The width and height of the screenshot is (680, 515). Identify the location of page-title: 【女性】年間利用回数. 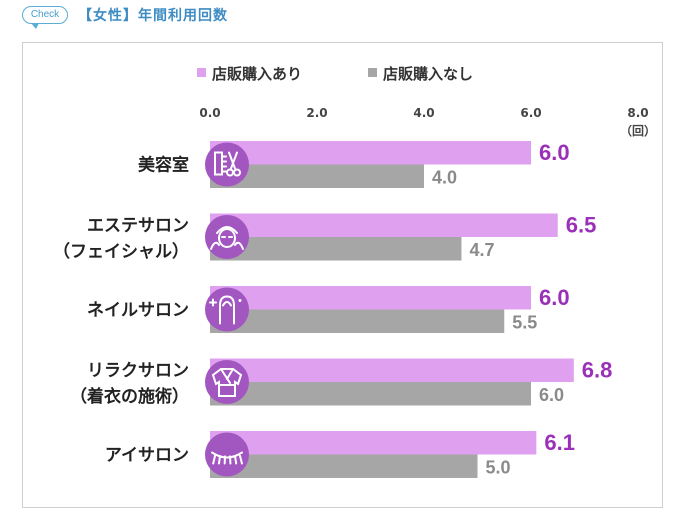
(153, 16).